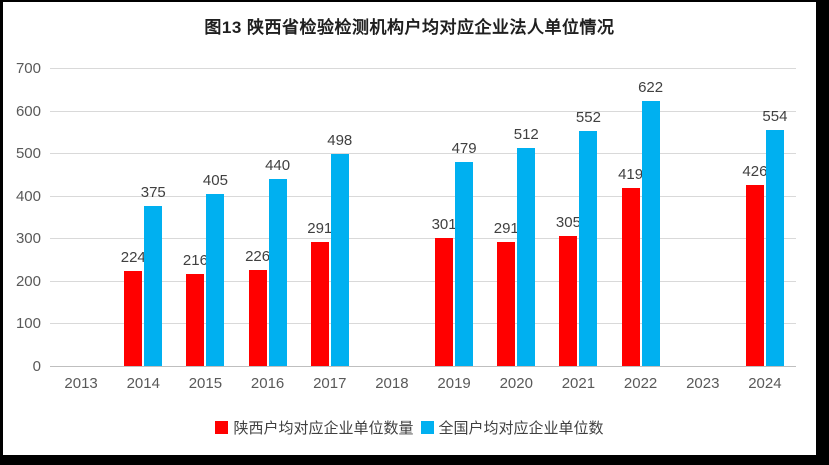 This screenshot has height=465, width=829. What do you see at coordinates (506, 229) in the screenshot?
I see `data-label-shaanxi-2020: 291` at bounding box center [506, 229].